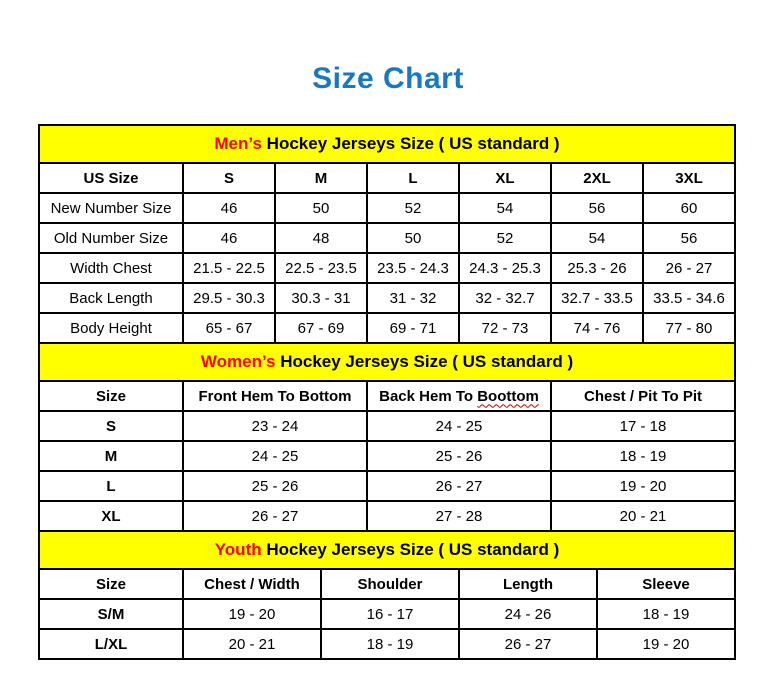  Describe the element at coordinates (111, 298) in the screenshot. I see `row-label: Back Length` at that location.